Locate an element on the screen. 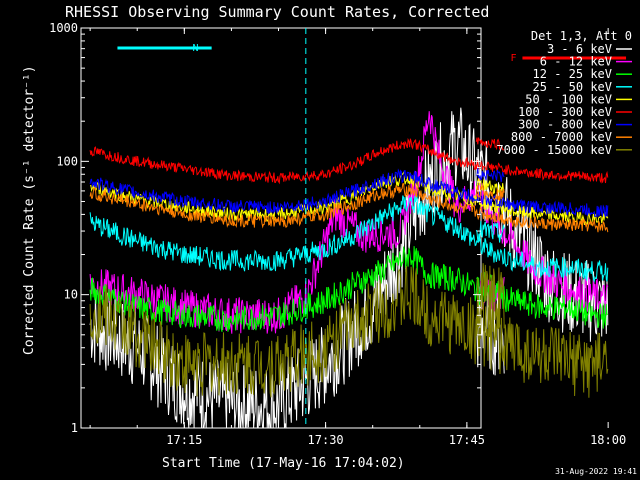  series-line-50-100-kev-late is located at coordinates (490, 186).